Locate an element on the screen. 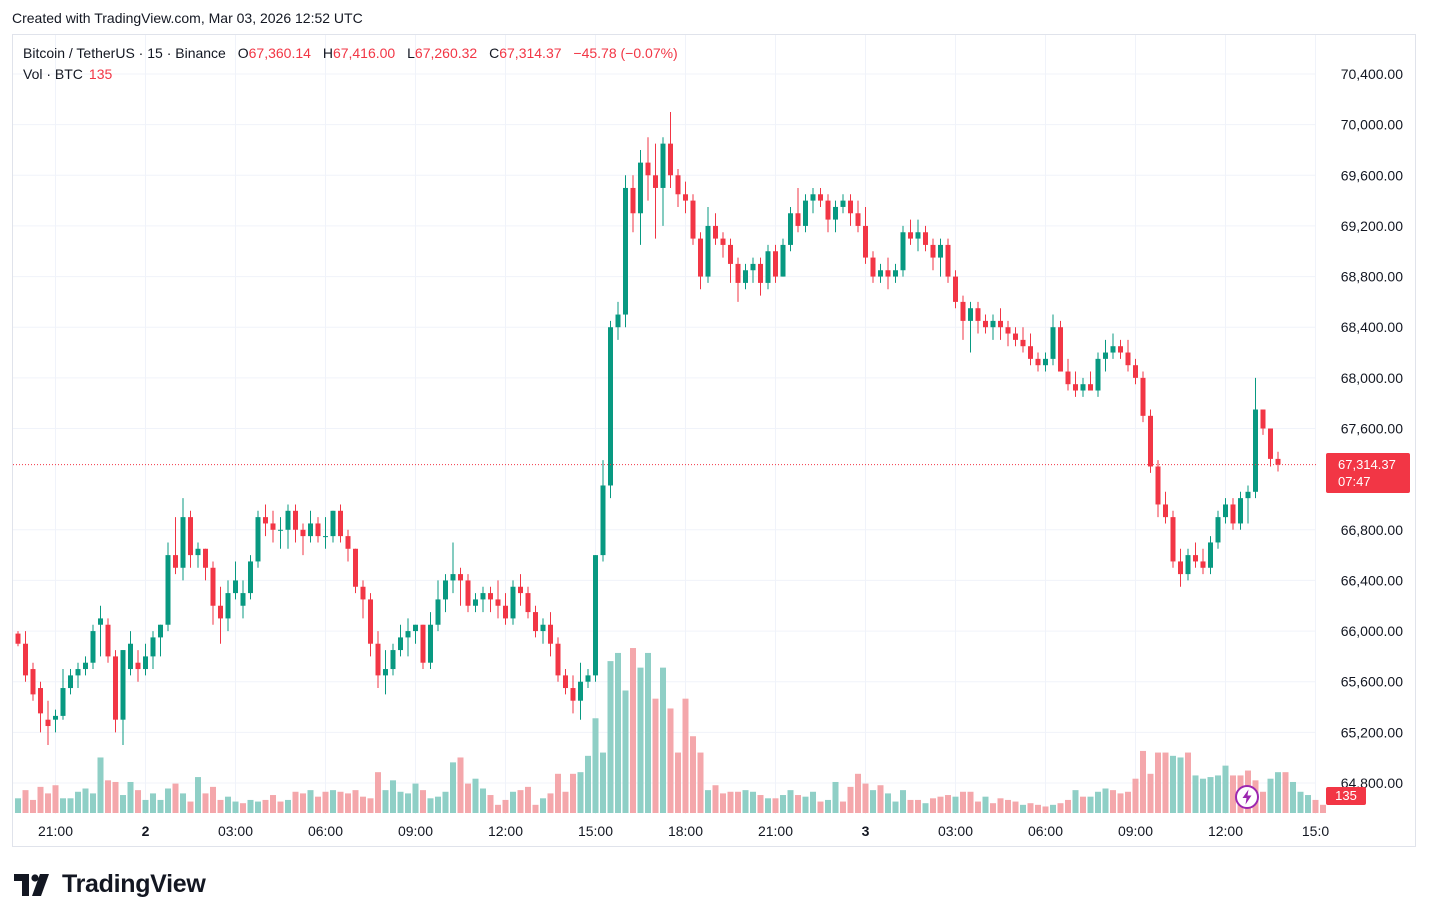 This screenshot has width=1429, height=923. tradingview-logo: TradingView is located at coordinates (110, 884).